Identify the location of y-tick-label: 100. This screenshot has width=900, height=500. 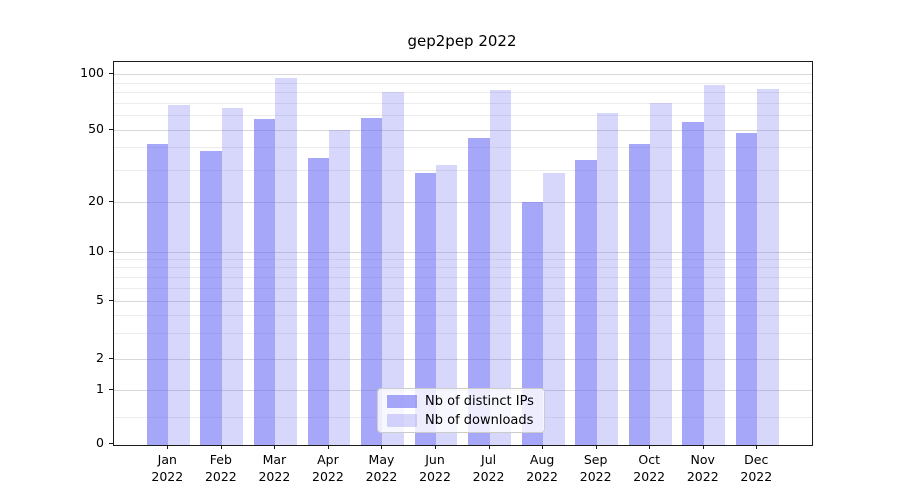
(92, 73).